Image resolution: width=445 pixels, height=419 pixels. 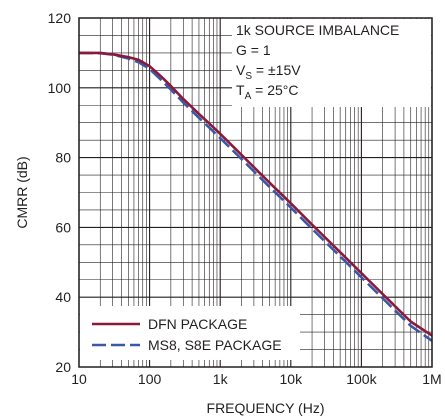 What do you see at coordinates (79, 379) in the screenshot?
I see `x-tick-label: 10` at bounding box center [79, 379].